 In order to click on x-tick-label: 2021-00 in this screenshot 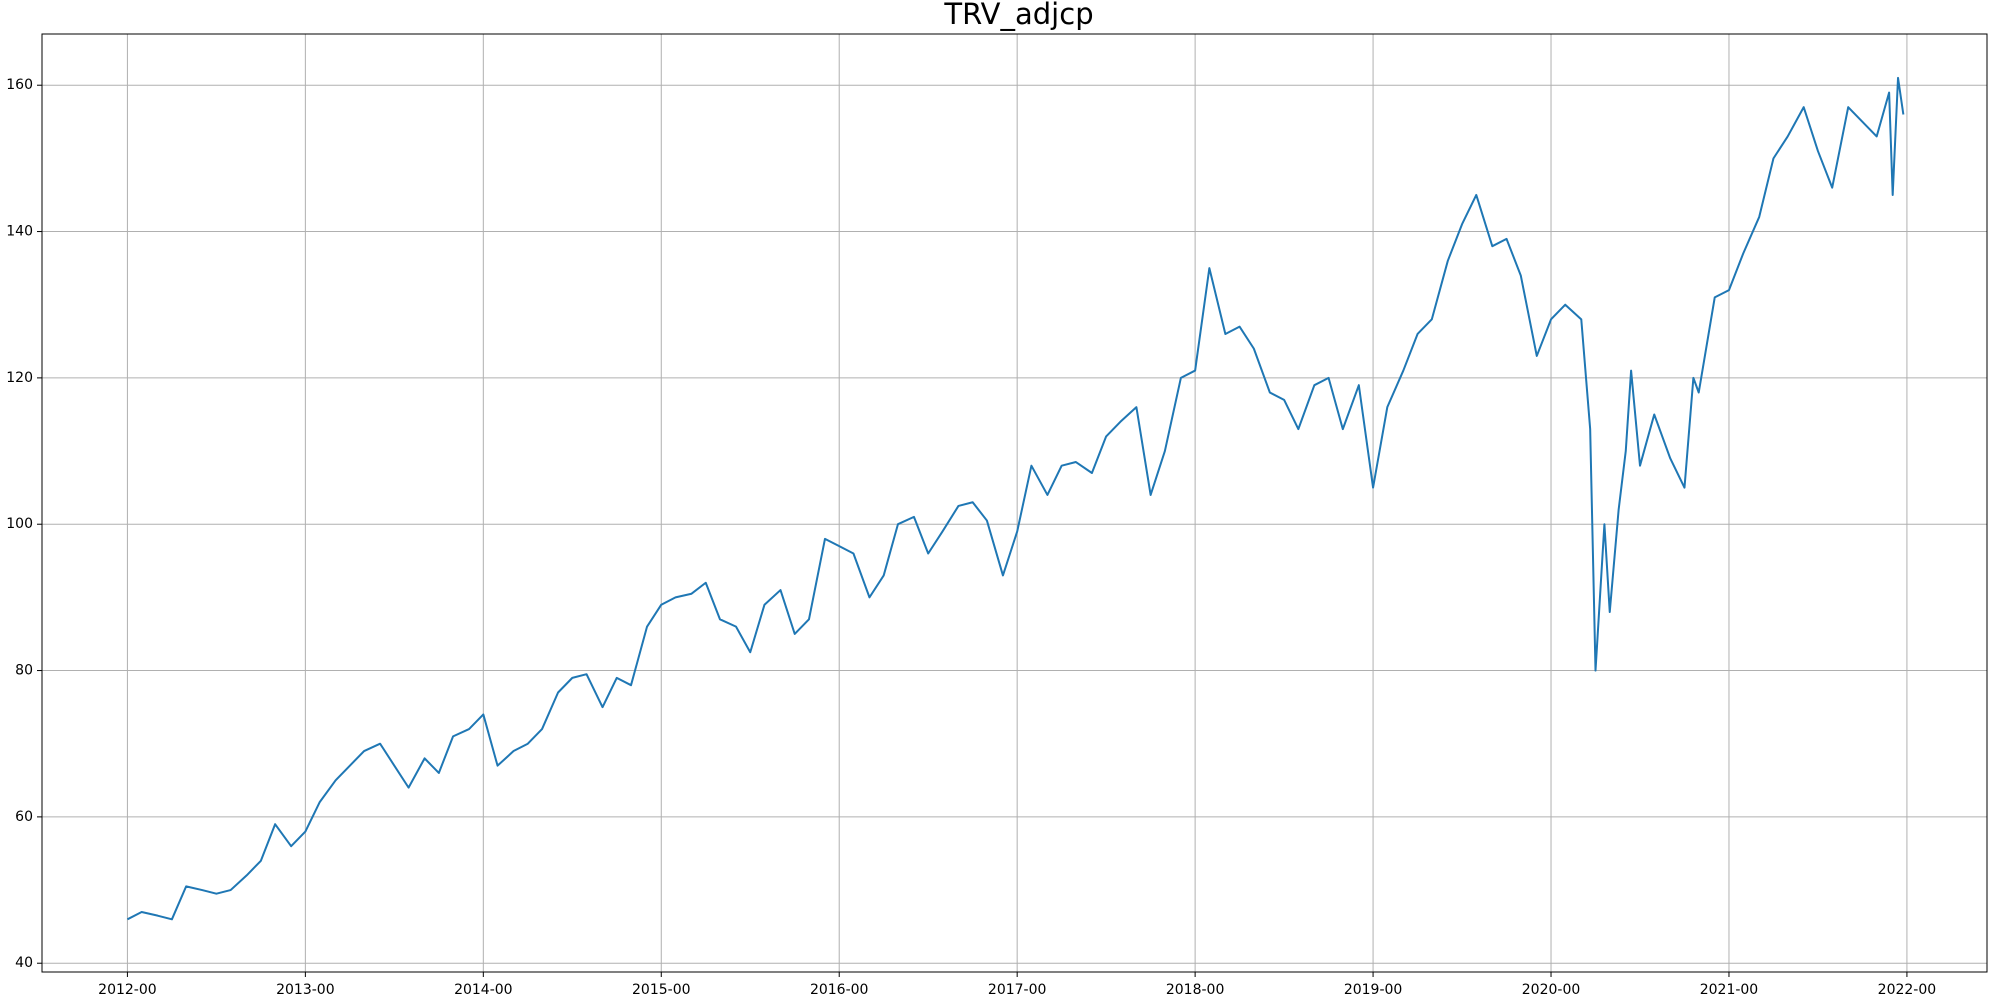, I will do `click(1729, 990)`.